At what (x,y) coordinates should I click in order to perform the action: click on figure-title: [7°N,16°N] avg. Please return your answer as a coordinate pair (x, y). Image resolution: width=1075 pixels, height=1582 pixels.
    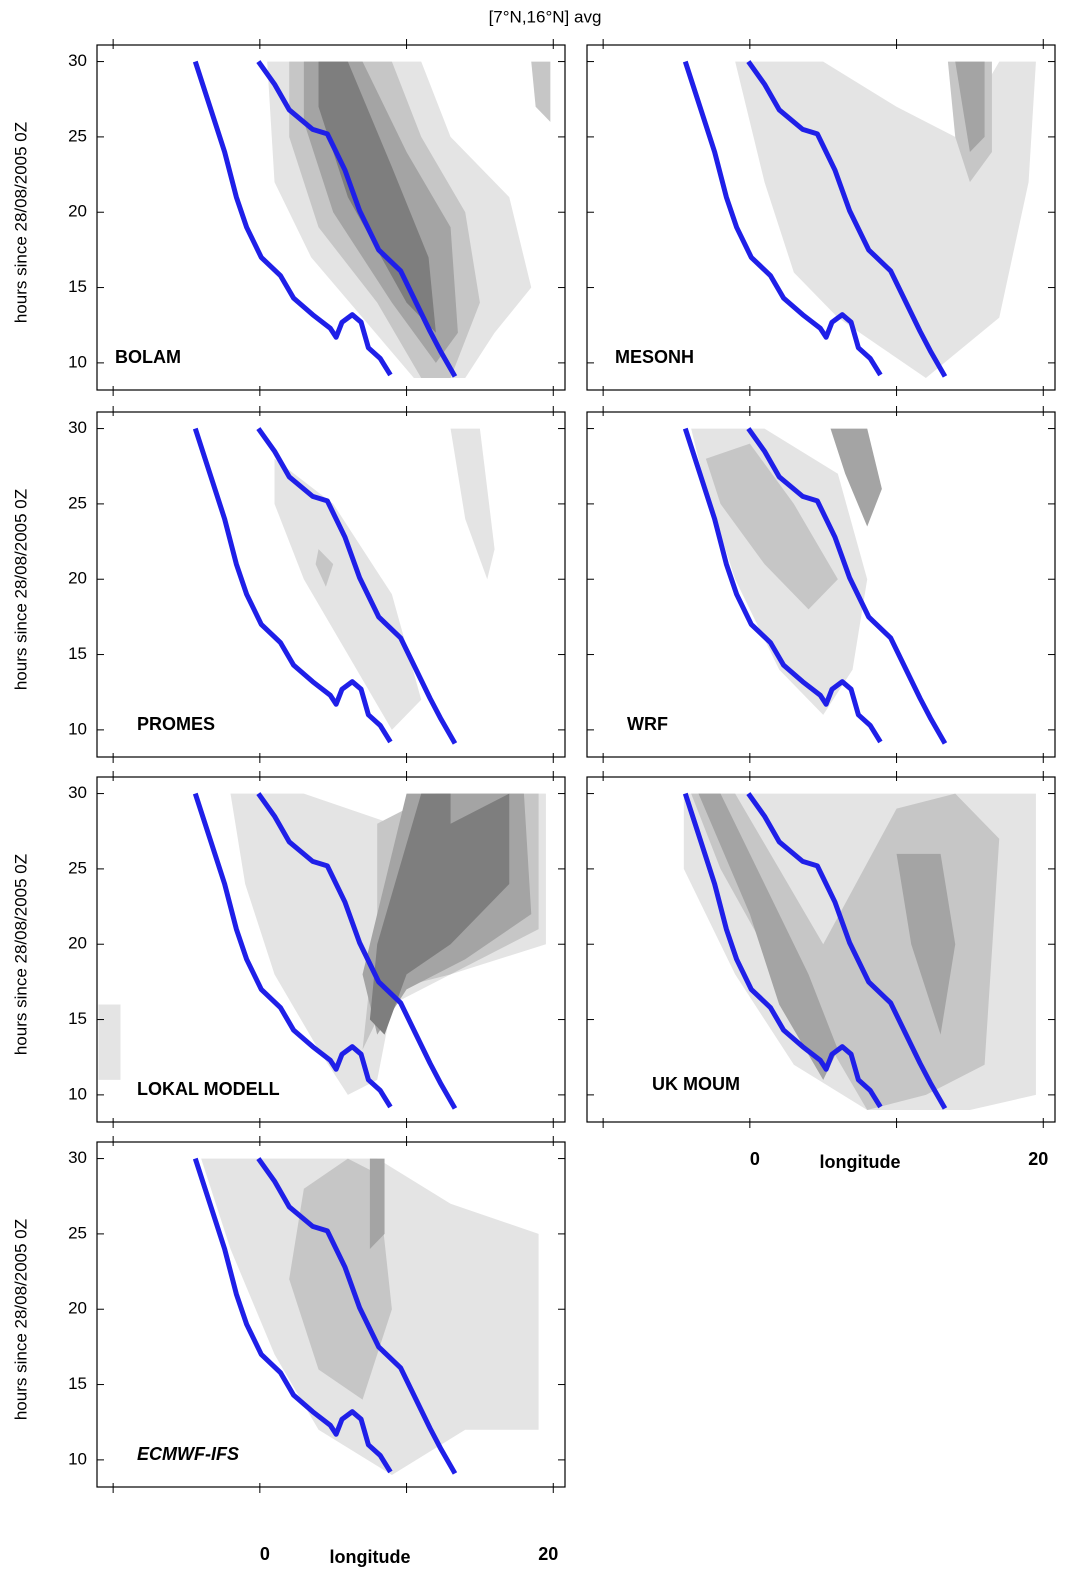
    Looking at the image, I should click on (545, 16).